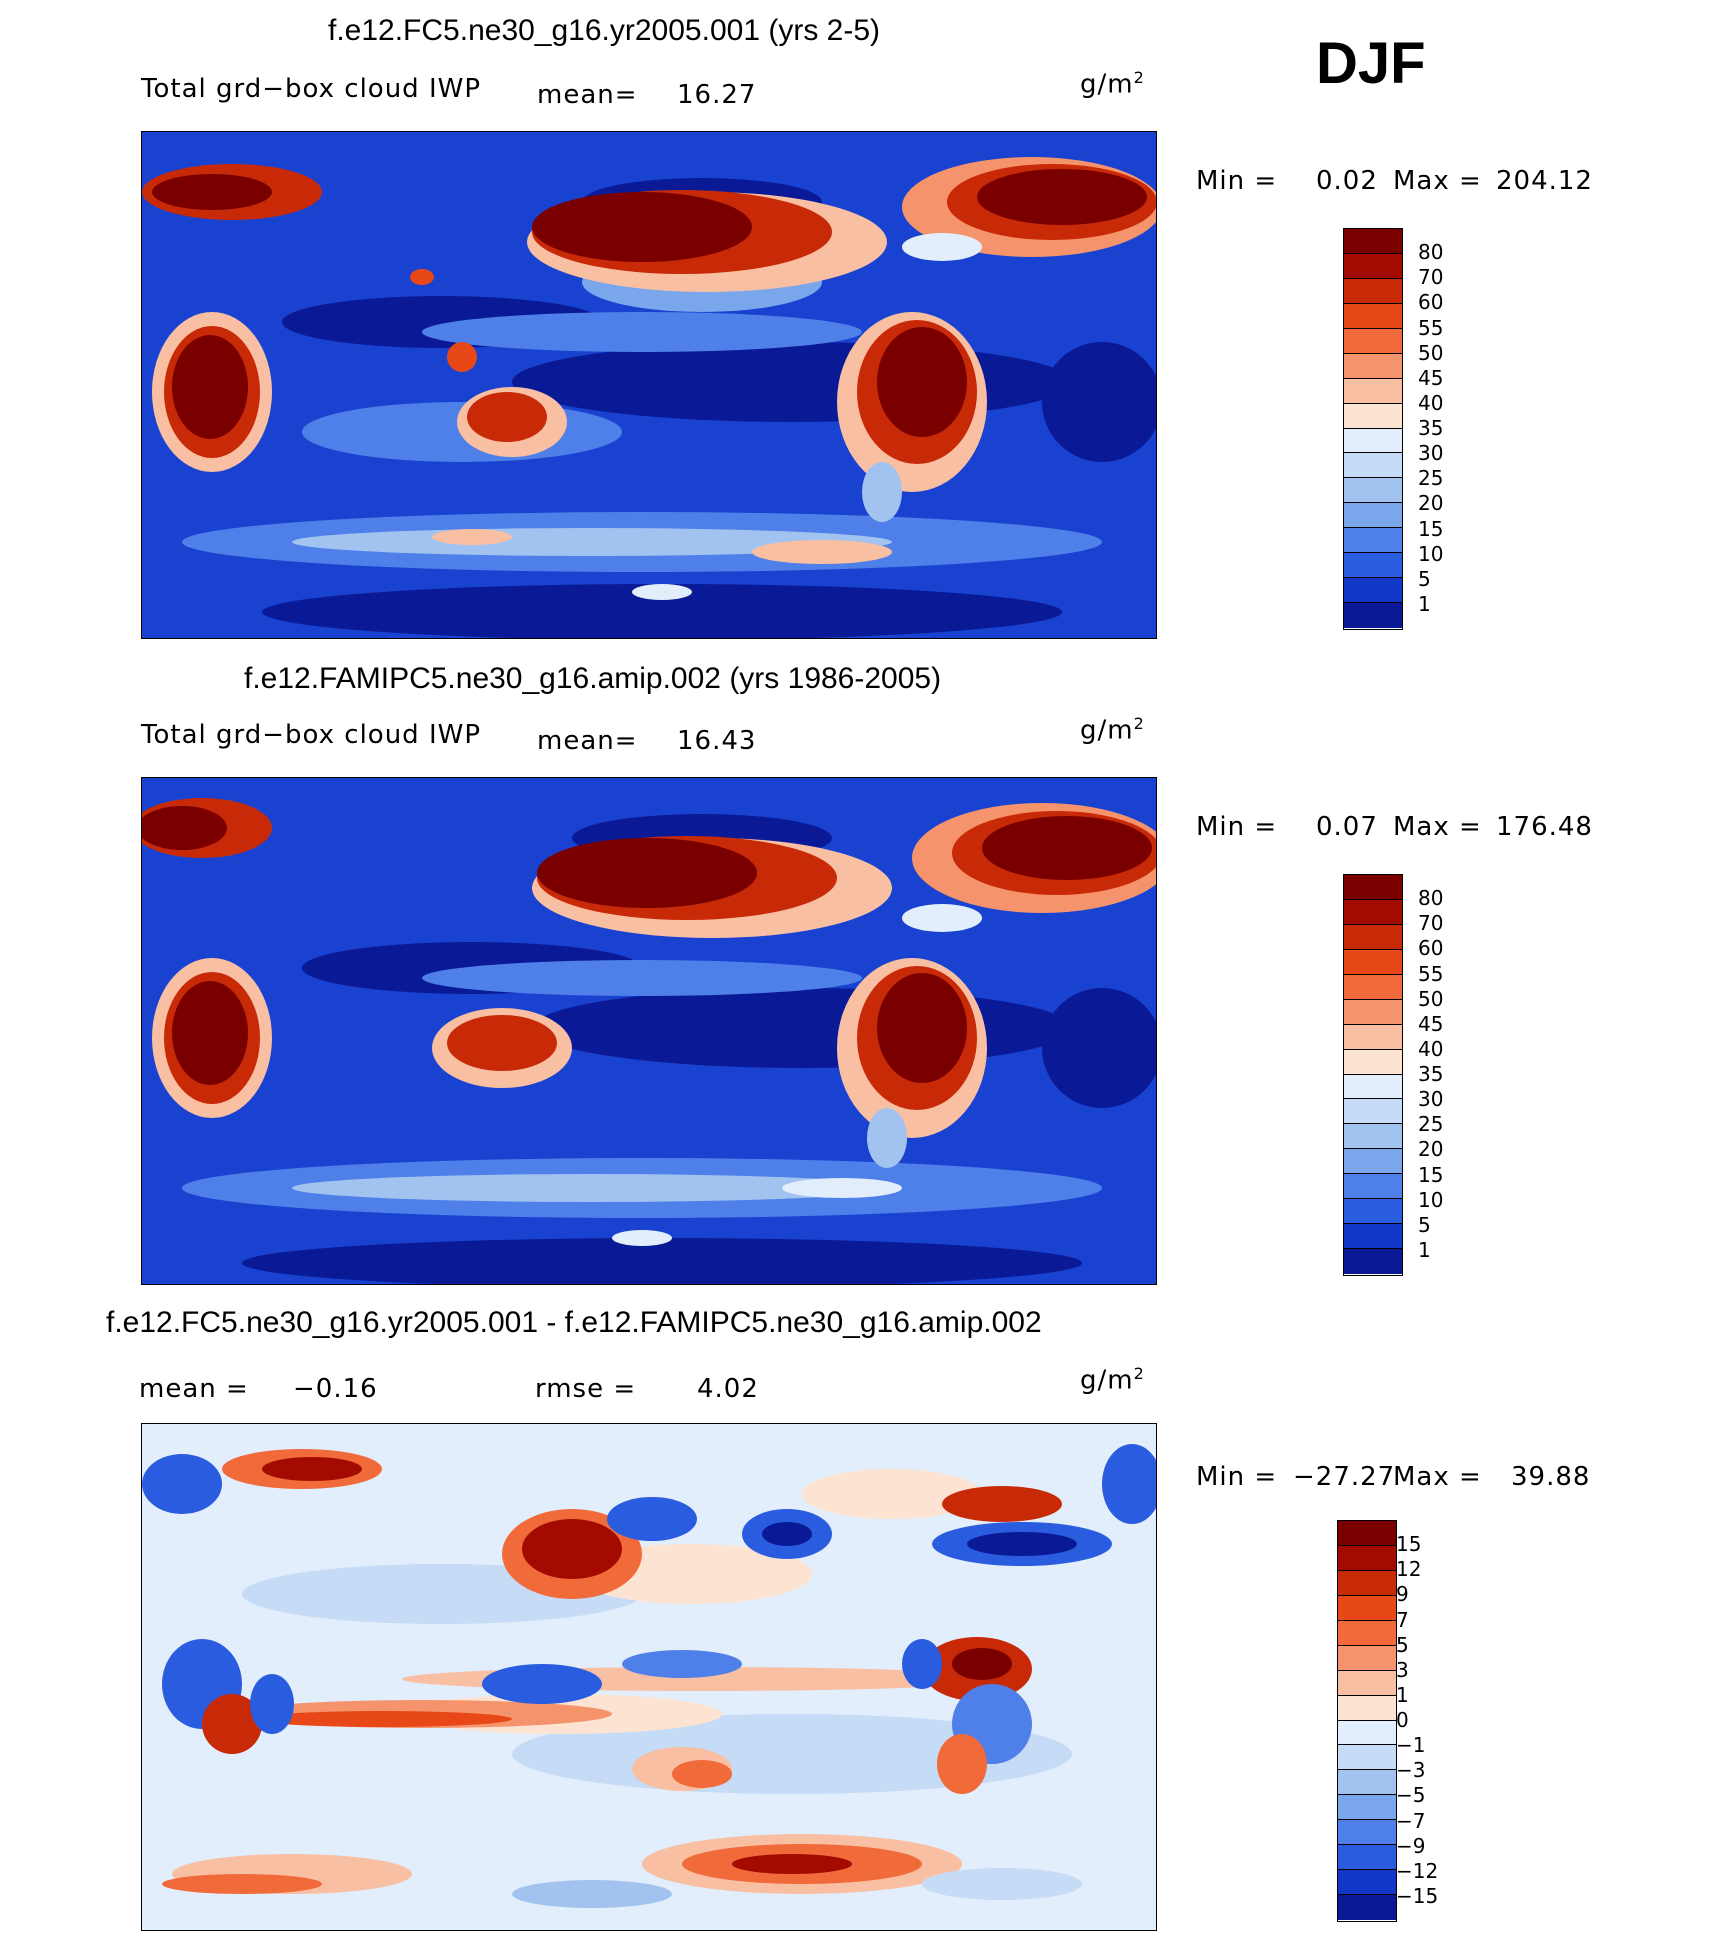  I want to click on panel1-min-label: Min =, so click(1237, 181).